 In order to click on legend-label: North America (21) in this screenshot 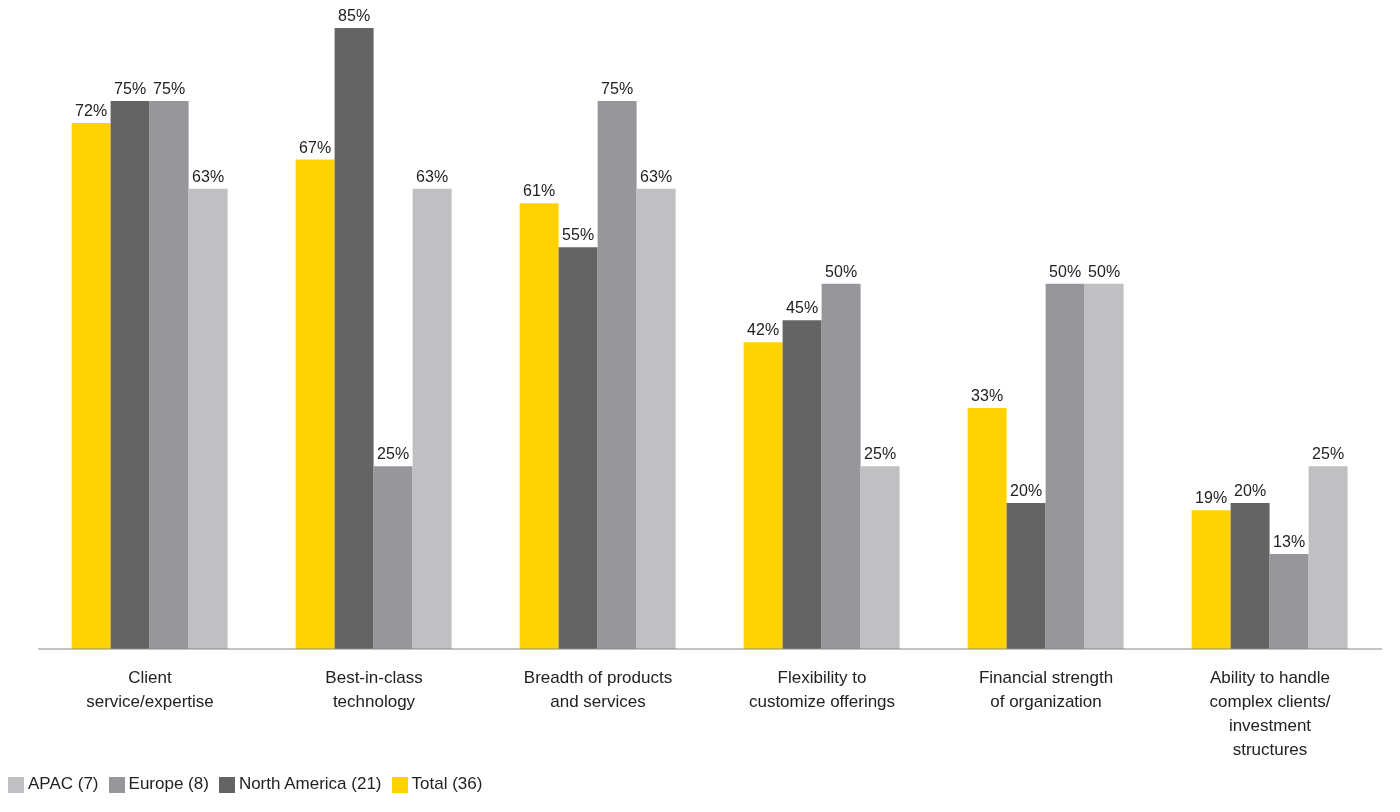, I will do `click(310, 783)`.